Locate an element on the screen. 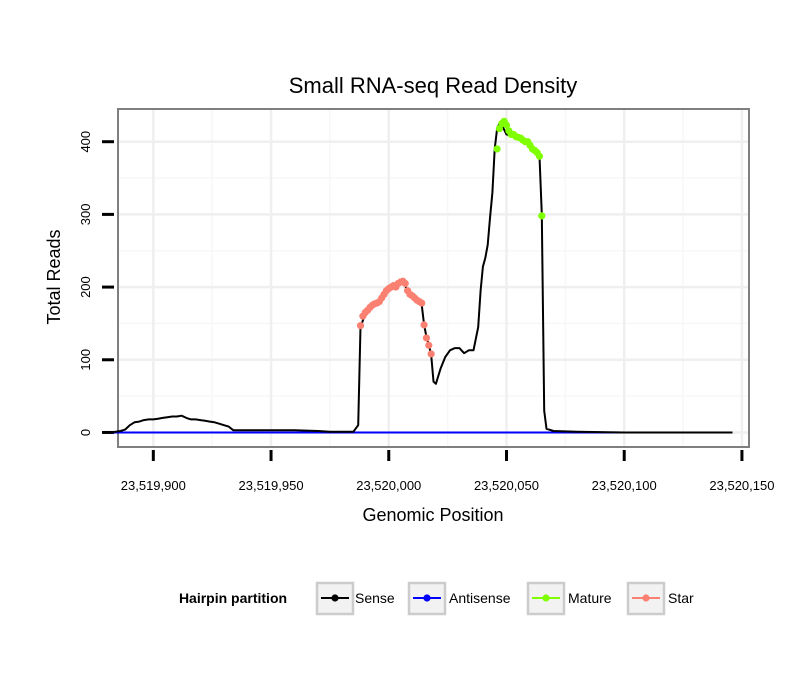 This screenshot has width=810, height=690. legend-item-antisense: Antisense is located at coordinates (459, 598).